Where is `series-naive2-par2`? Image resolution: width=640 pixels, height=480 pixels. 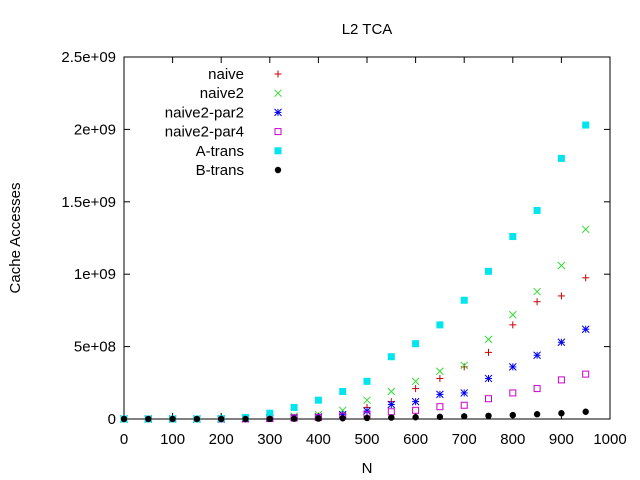 series-naive2-par2 is located at coordinates (355, 374).